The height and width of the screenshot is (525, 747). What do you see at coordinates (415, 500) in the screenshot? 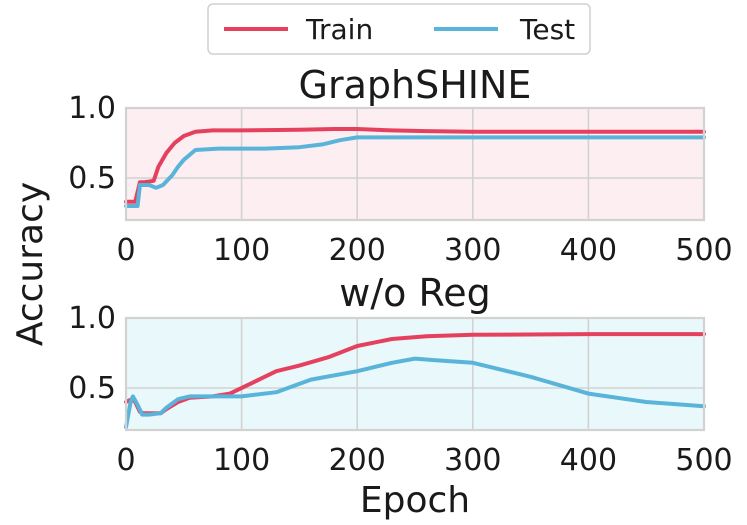
I see `x-axis-label: Epoch` at bounding box center [415, 500].